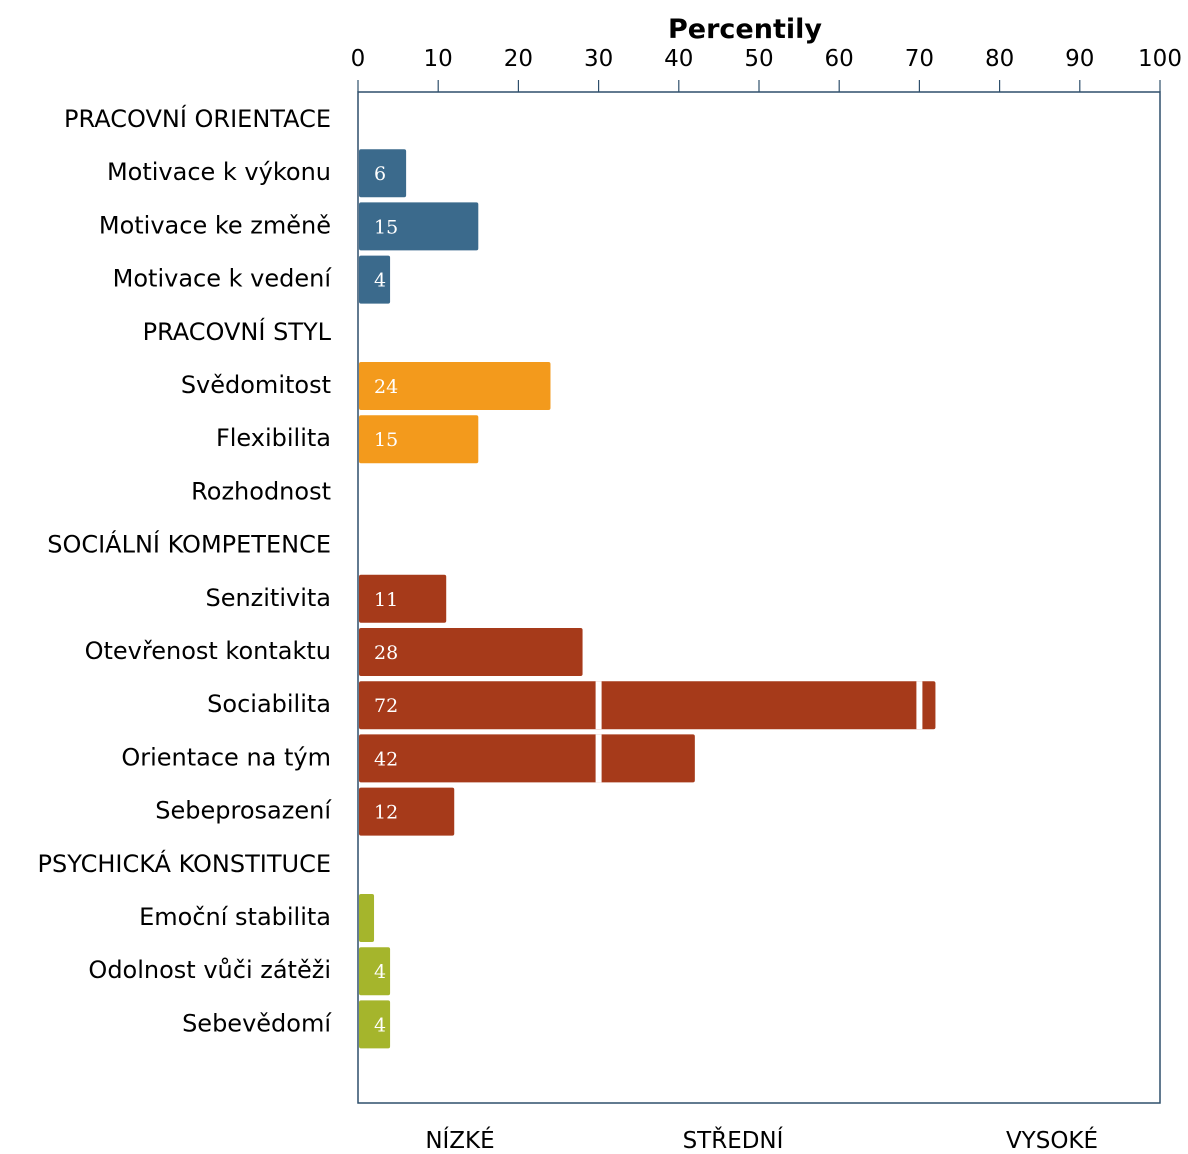 The image size is (1188, 1154). I want to click on x-tick-label: 60, so click(839, 59).